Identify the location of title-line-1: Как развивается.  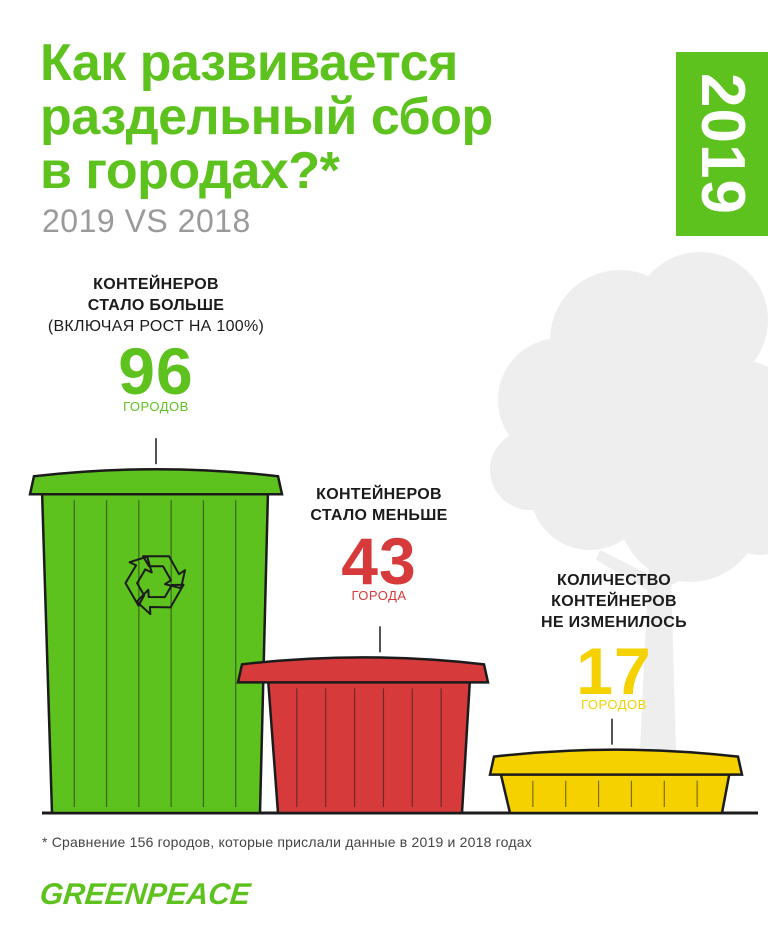
(249, 63).